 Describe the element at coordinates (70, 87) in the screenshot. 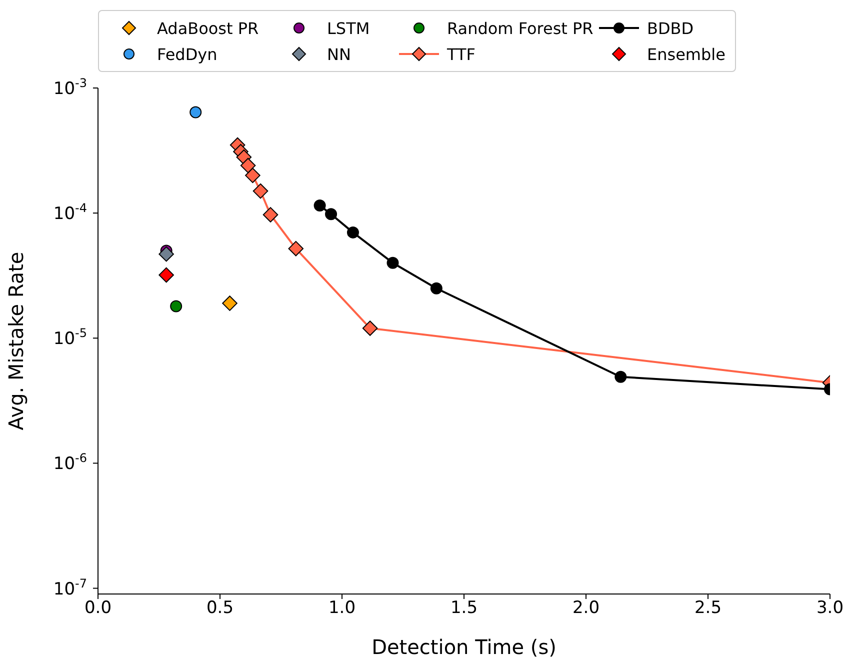

I see `y-tick-label: 10$^{-3}$` at that location.